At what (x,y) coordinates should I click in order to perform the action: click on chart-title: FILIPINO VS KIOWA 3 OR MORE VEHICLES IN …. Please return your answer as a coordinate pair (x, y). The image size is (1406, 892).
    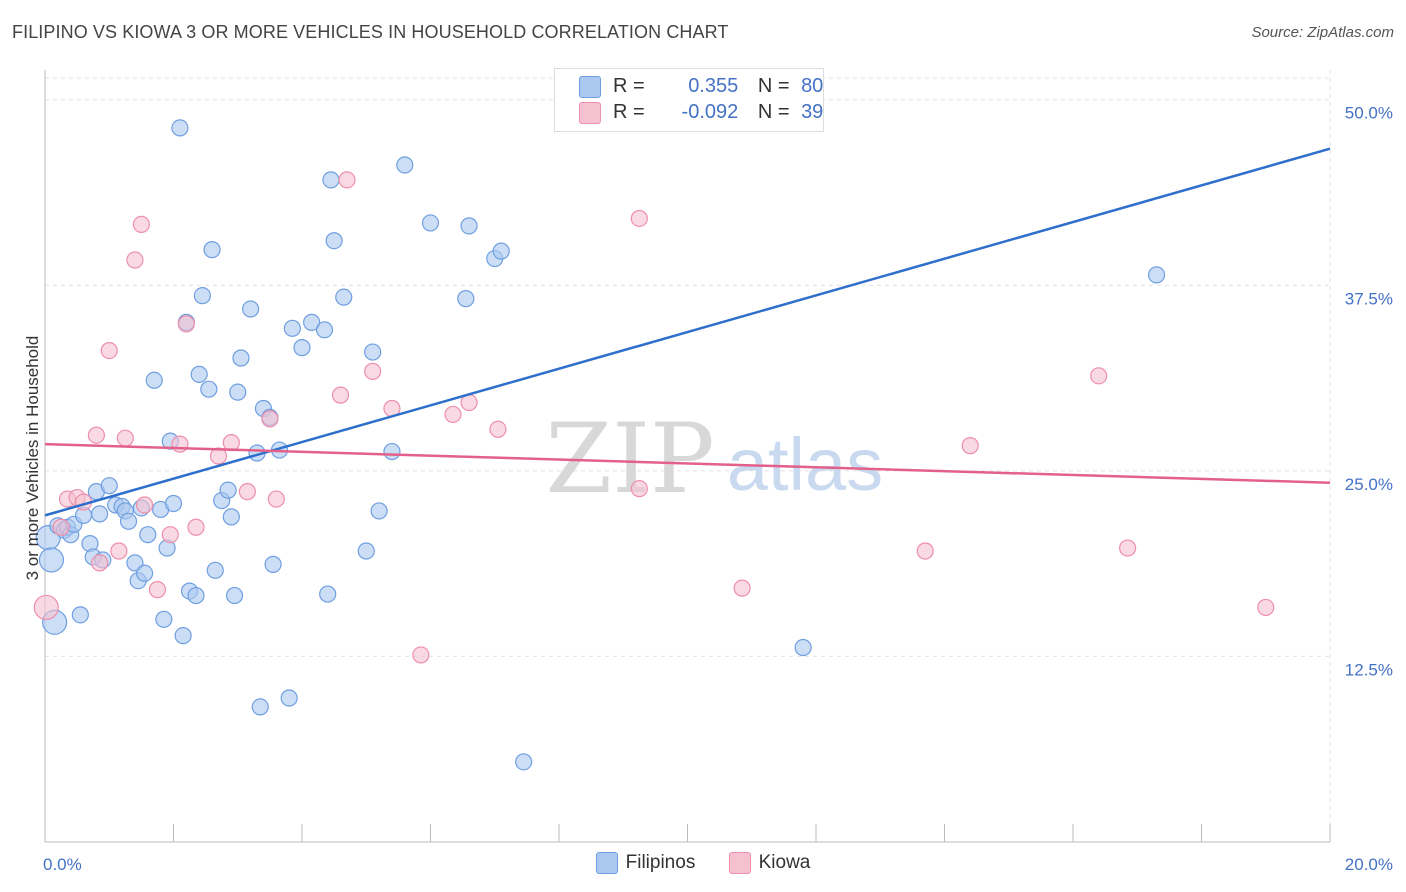
    Looking at the image, I should click on (370, 32).